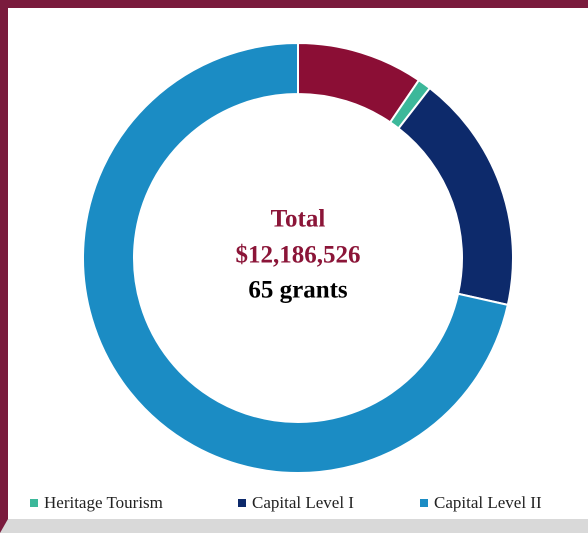 The height and width of the screenshot is (533, 588). I want to click on legend-label: Capital Level I, so click(303, 502).